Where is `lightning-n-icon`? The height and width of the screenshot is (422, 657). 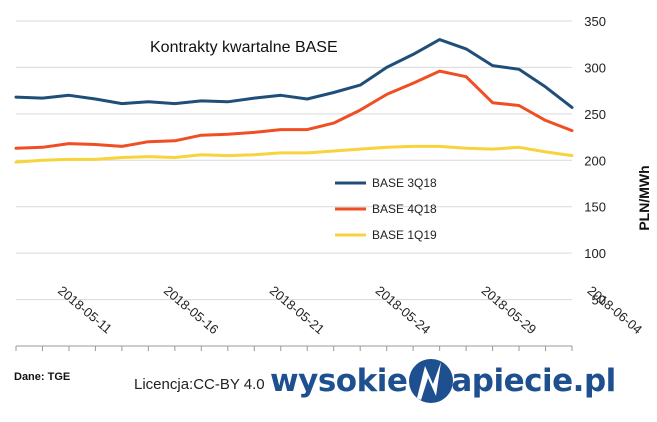
lightning-n-icon is located at coordinates (429, 381).